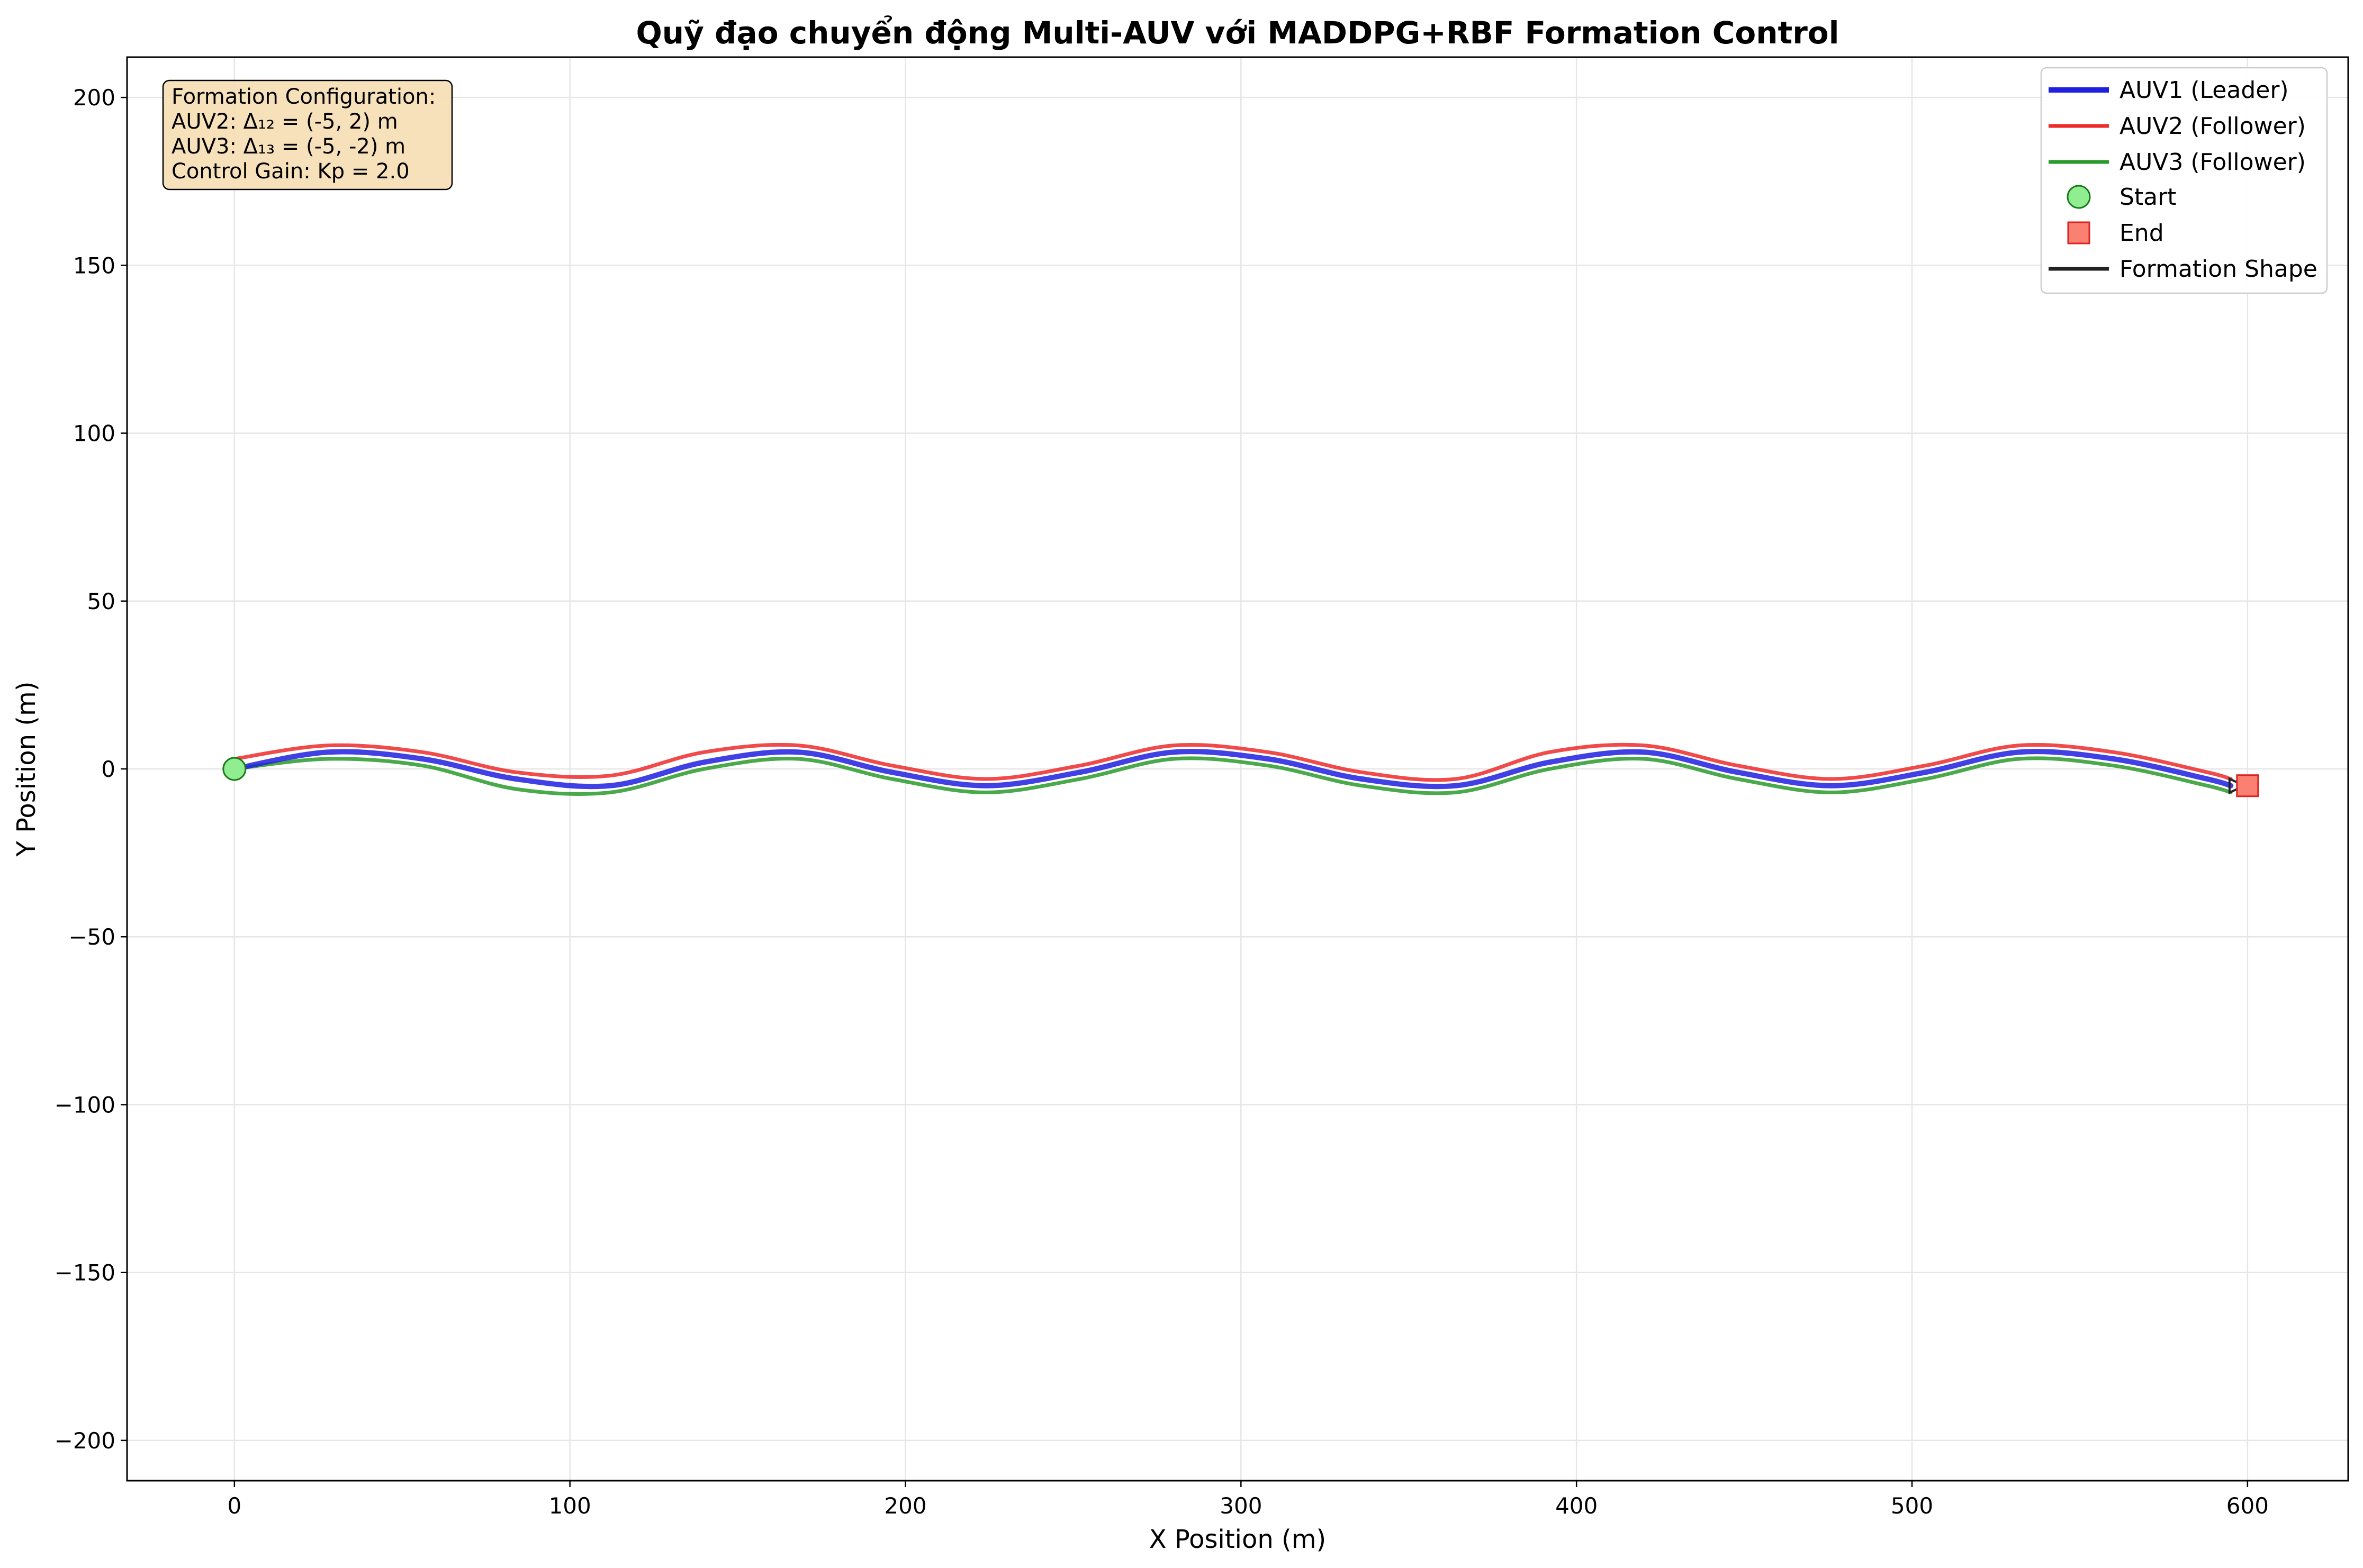 This screenshot has height=1568, width=2363. I want to click on x-tick-label: 200, so click(905, 1506).